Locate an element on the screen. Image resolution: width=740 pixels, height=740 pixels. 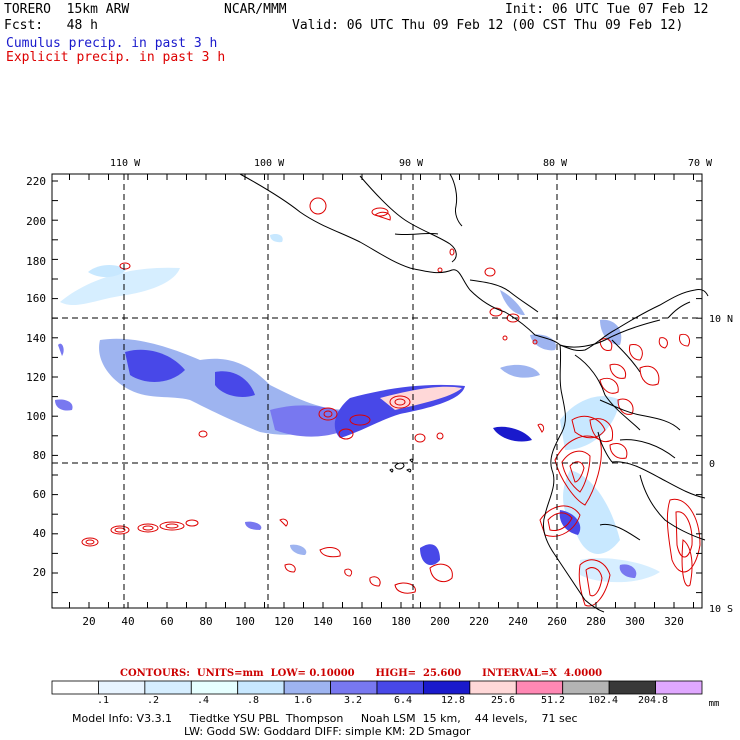
colorbar-label: 1.6 is located at coordinates (303, 700).